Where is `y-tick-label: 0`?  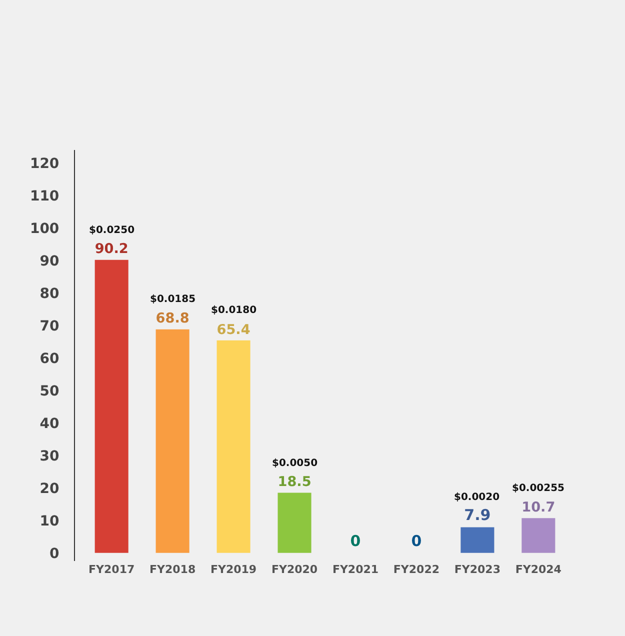
y-tick-label: 0 is located at coordinates (54, 554).